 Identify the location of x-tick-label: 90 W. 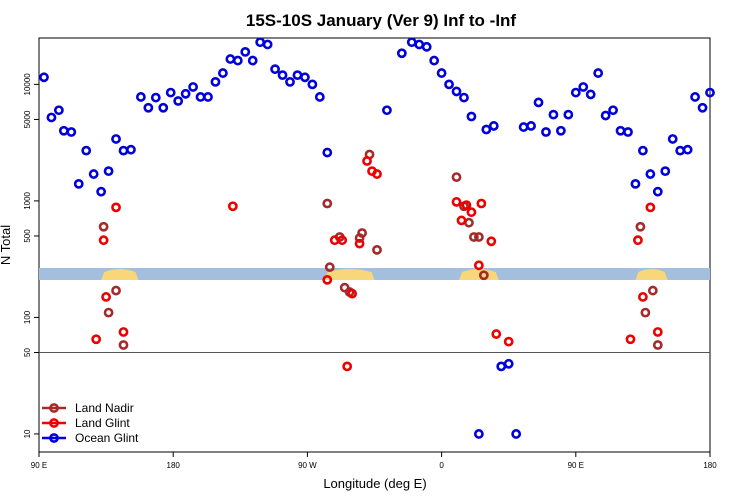
(307, 465).